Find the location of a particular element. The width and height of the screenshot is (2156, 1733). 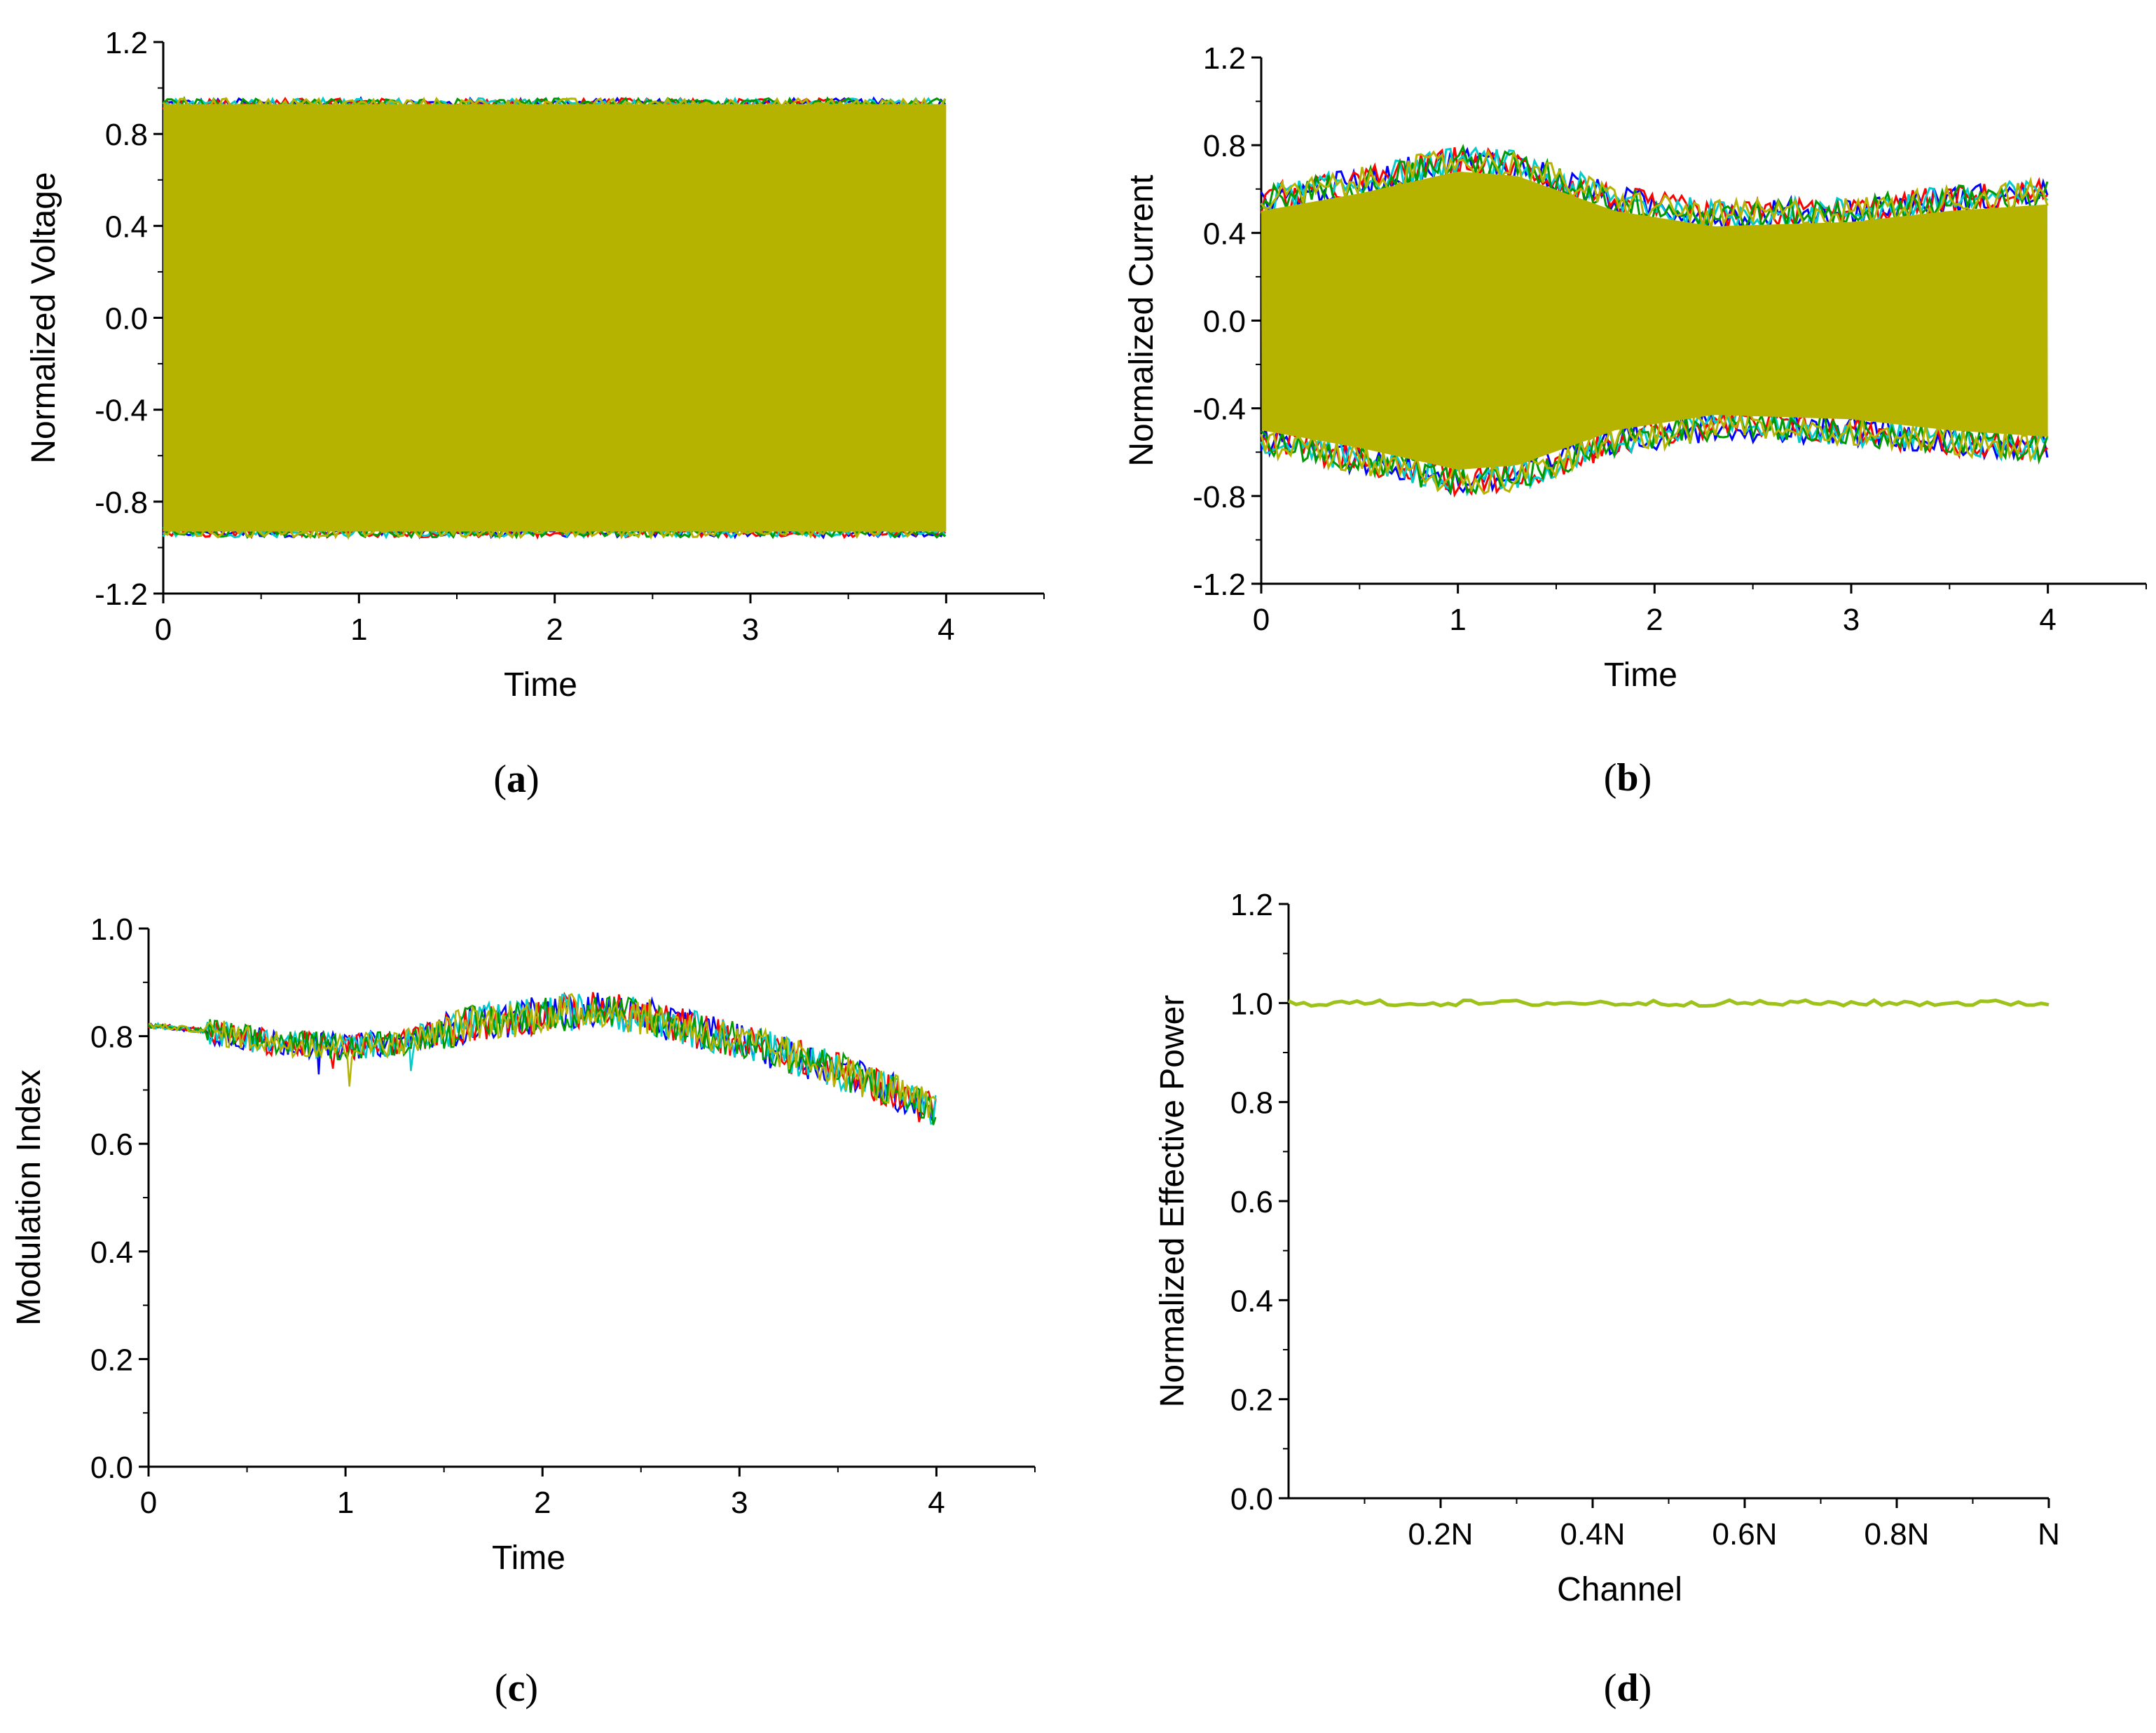

panel-letter: c is located at coordinates (517, 1688).